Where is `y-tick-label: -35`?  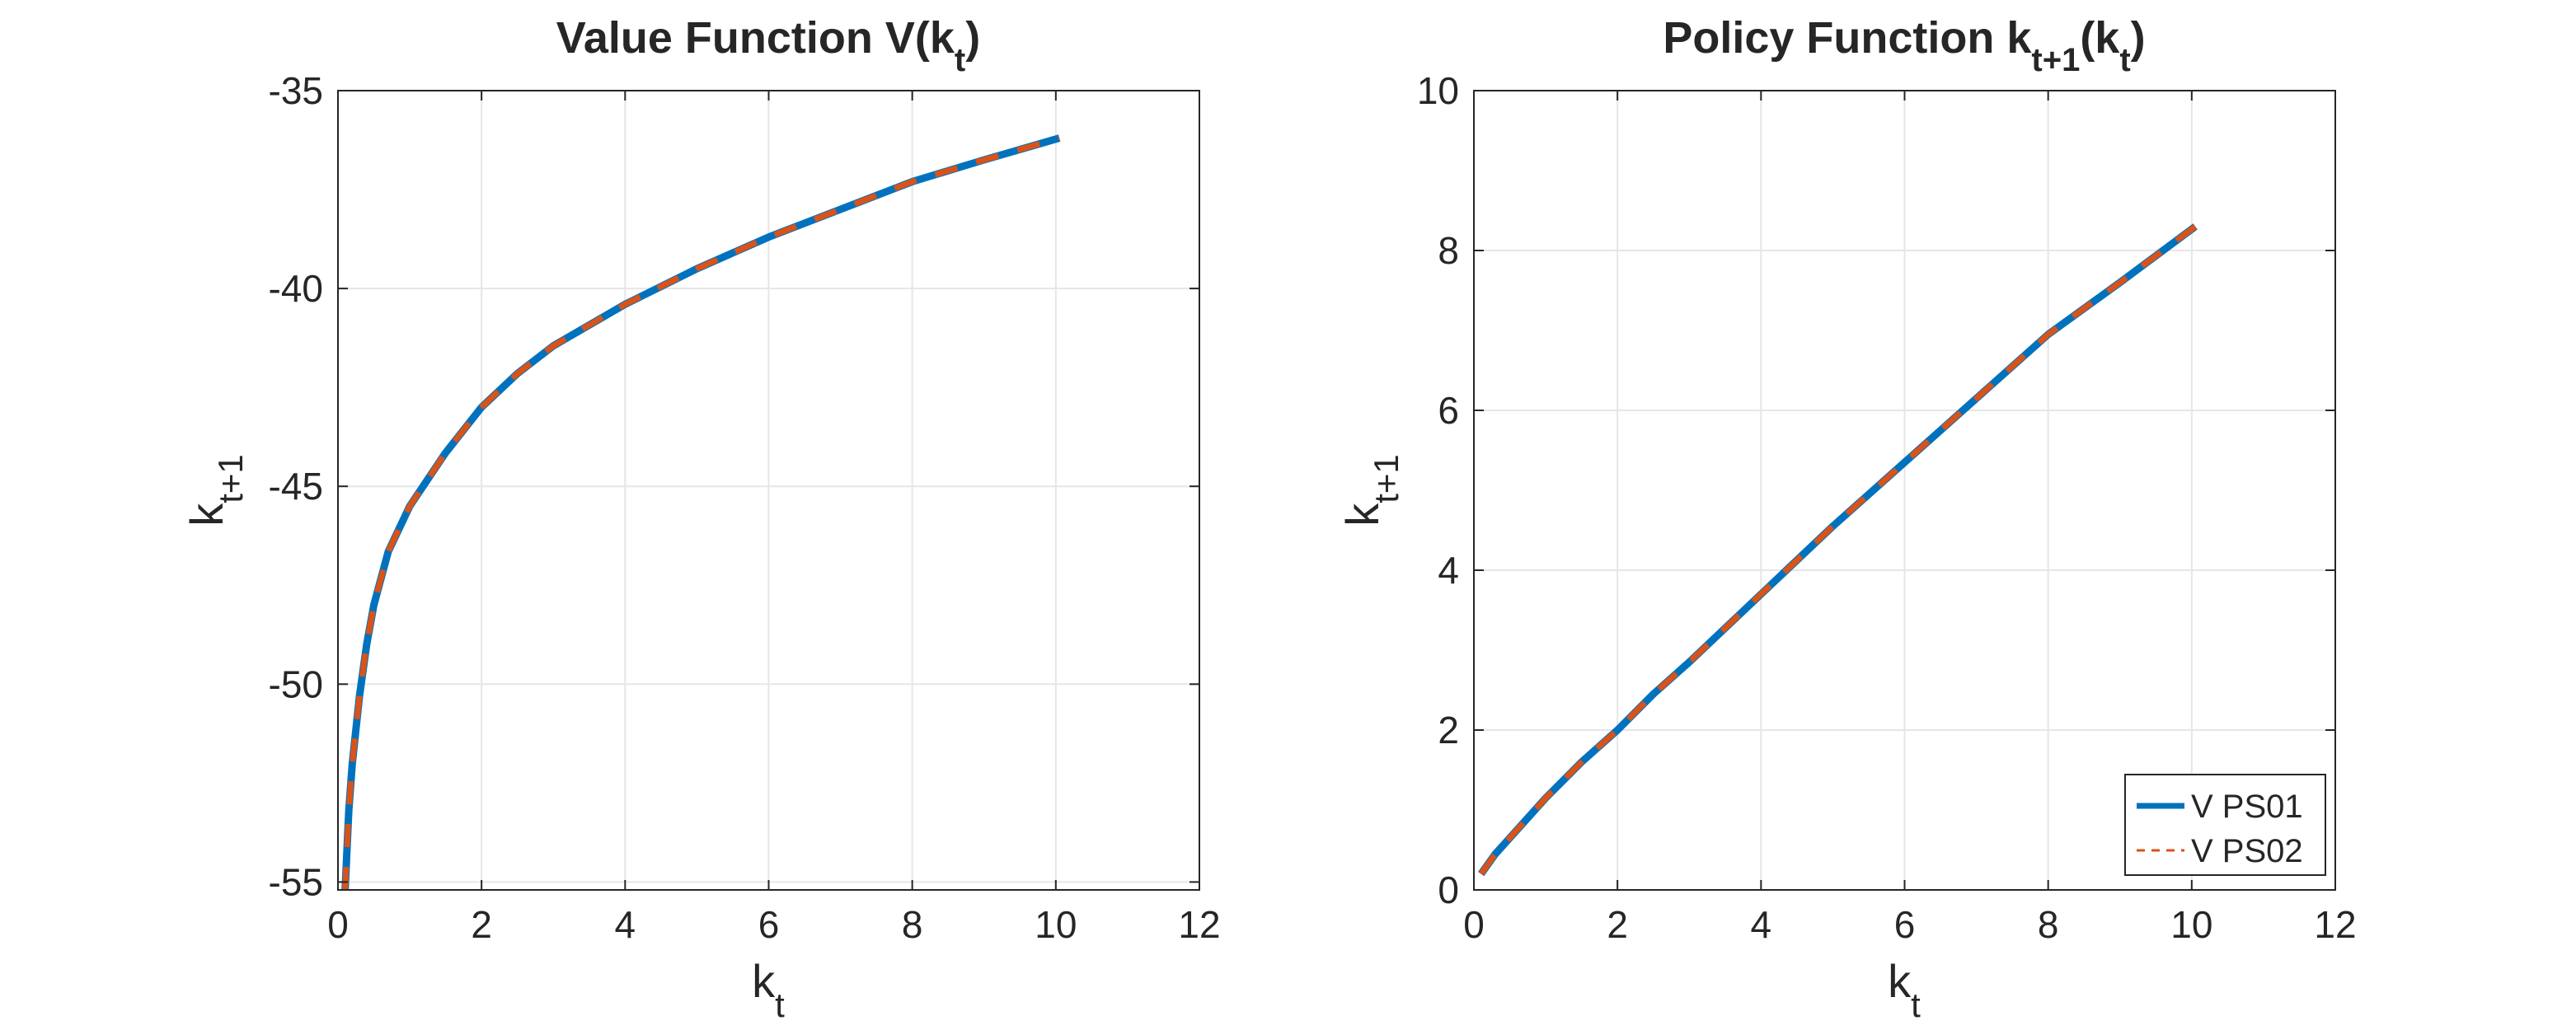
y-tick-label: -35 is located at coordinates (296, 90).